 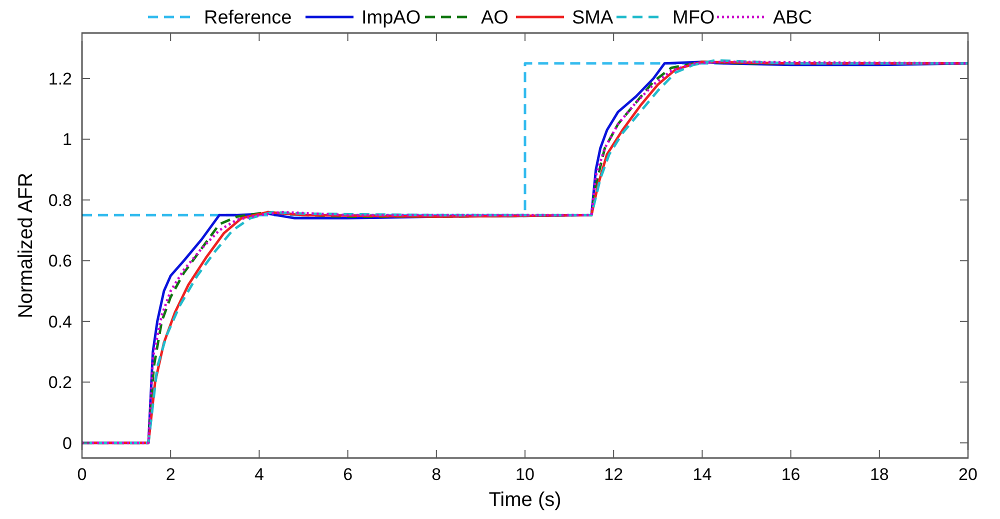 What do you see at coordinates (879, 474) in the screenshot?
I see `x-tick-label: 18` at bounding box center [879, 474].